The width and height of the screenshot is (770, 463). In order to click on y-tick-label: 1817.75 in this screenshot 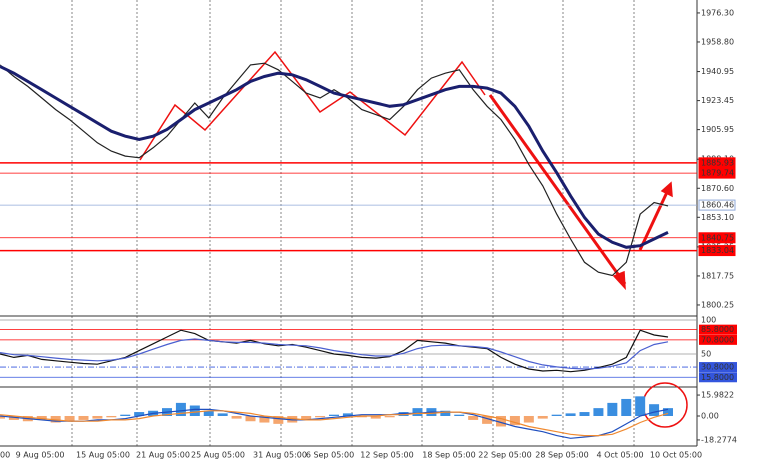, I will do `click(717, 275)`.